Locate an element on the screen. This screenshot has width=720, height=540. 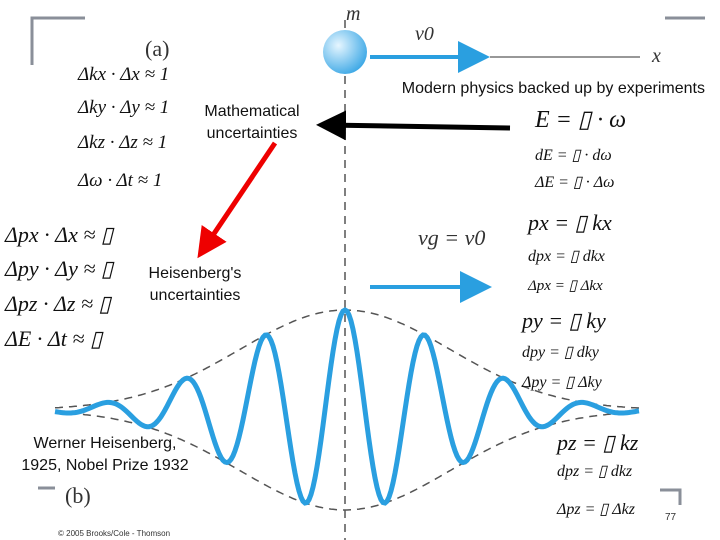
group-velocity-label: vg = v0 is located at coordinates (451, 237).